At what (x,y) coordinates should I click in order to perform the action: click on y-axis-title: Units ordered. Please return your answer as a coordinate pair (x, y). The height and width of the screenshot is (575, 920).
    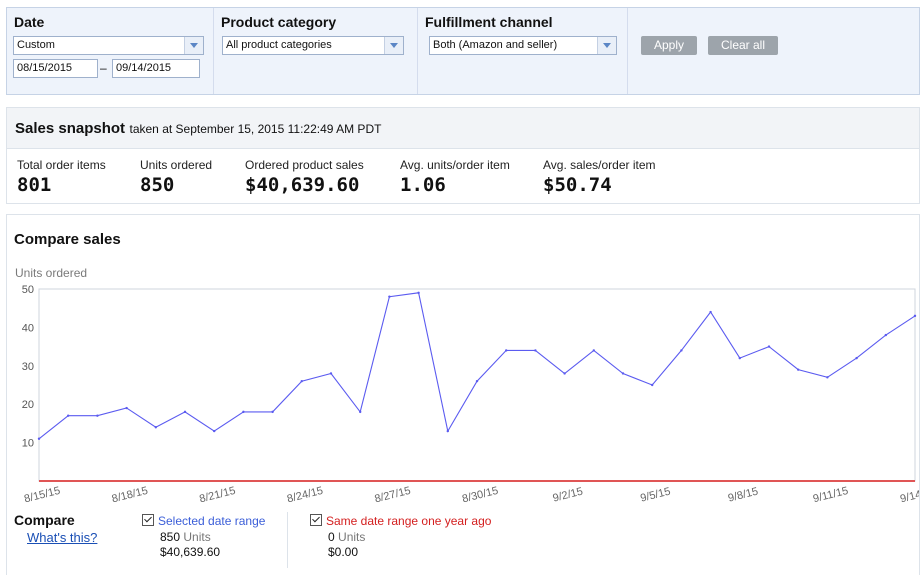
    Looking at the image, I should click on (51, 273).